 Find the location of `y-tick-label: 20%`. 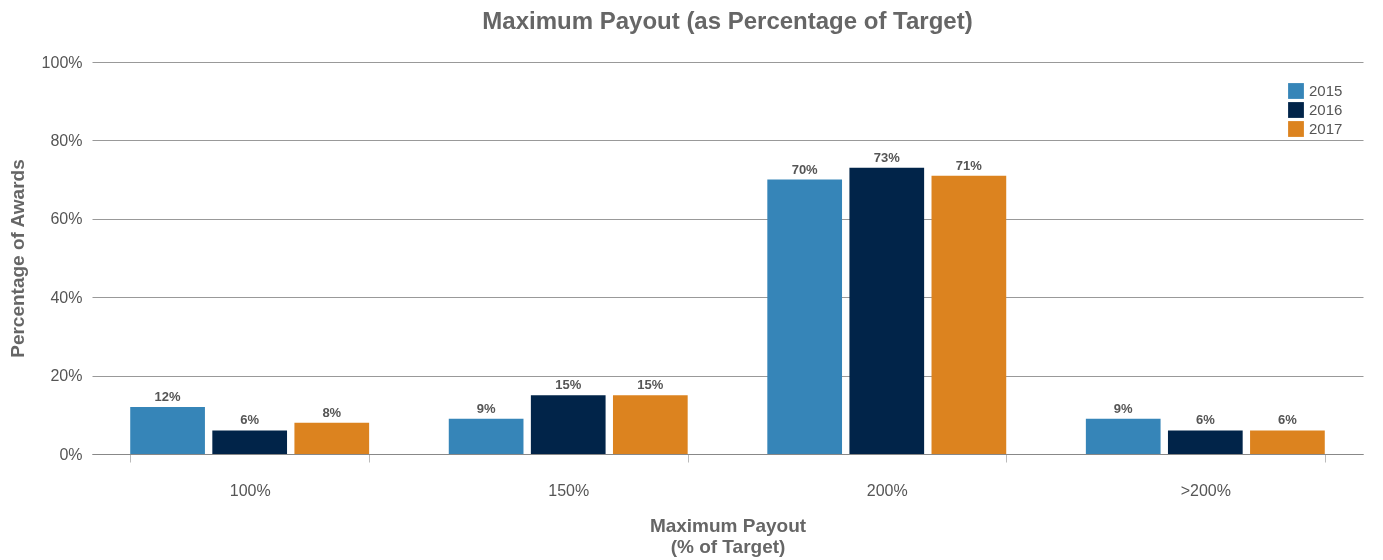

y-tick-label: 20% is located at coordinates (66, 376).